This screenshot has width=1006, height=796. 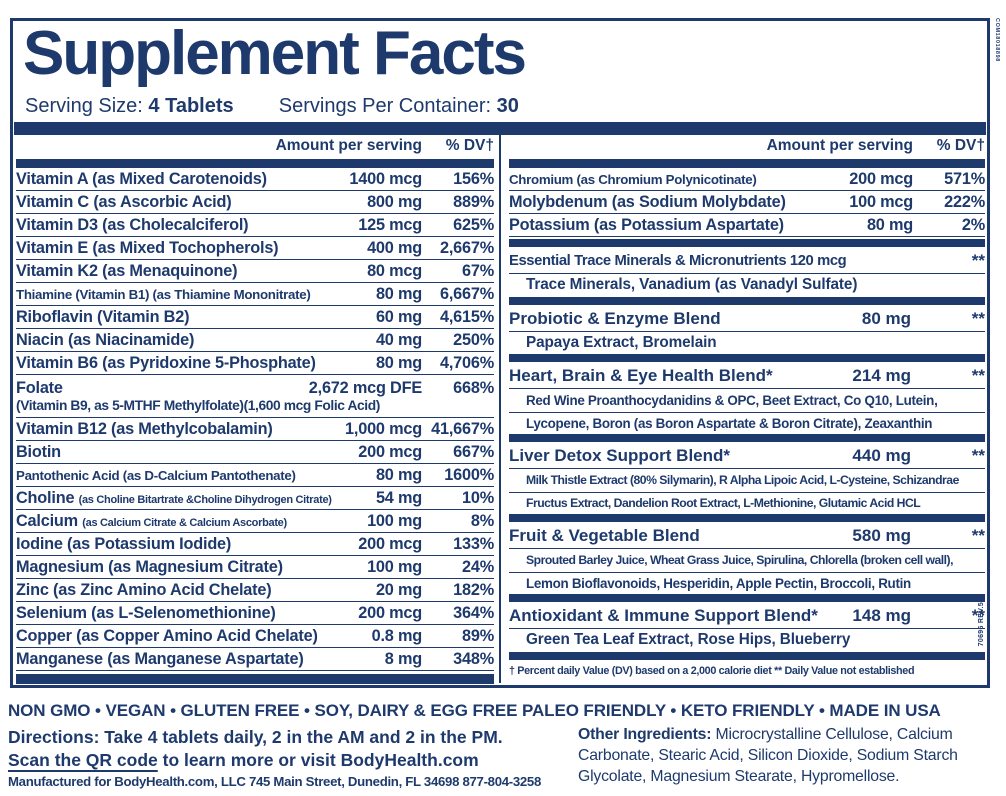 What do you see at coordinates (507, 106) in the screenshot?
I see `servings-per-container-value: 30` at bounding box center [507, 106].